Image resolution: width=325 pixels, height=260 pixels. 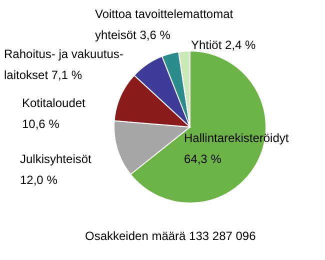 I want to click on slice-label: Yhtiöt 2,4 %, so click(x=223, y=45).